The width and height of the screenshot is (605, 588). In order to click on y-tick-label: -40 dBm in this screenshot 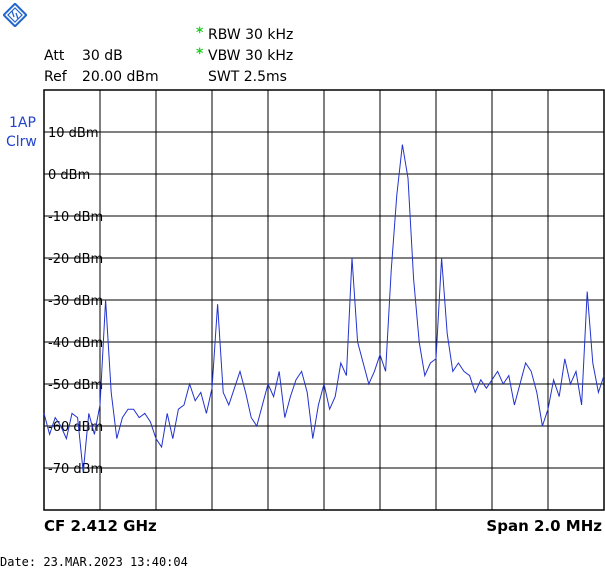, I will do `click(75, 343)`.